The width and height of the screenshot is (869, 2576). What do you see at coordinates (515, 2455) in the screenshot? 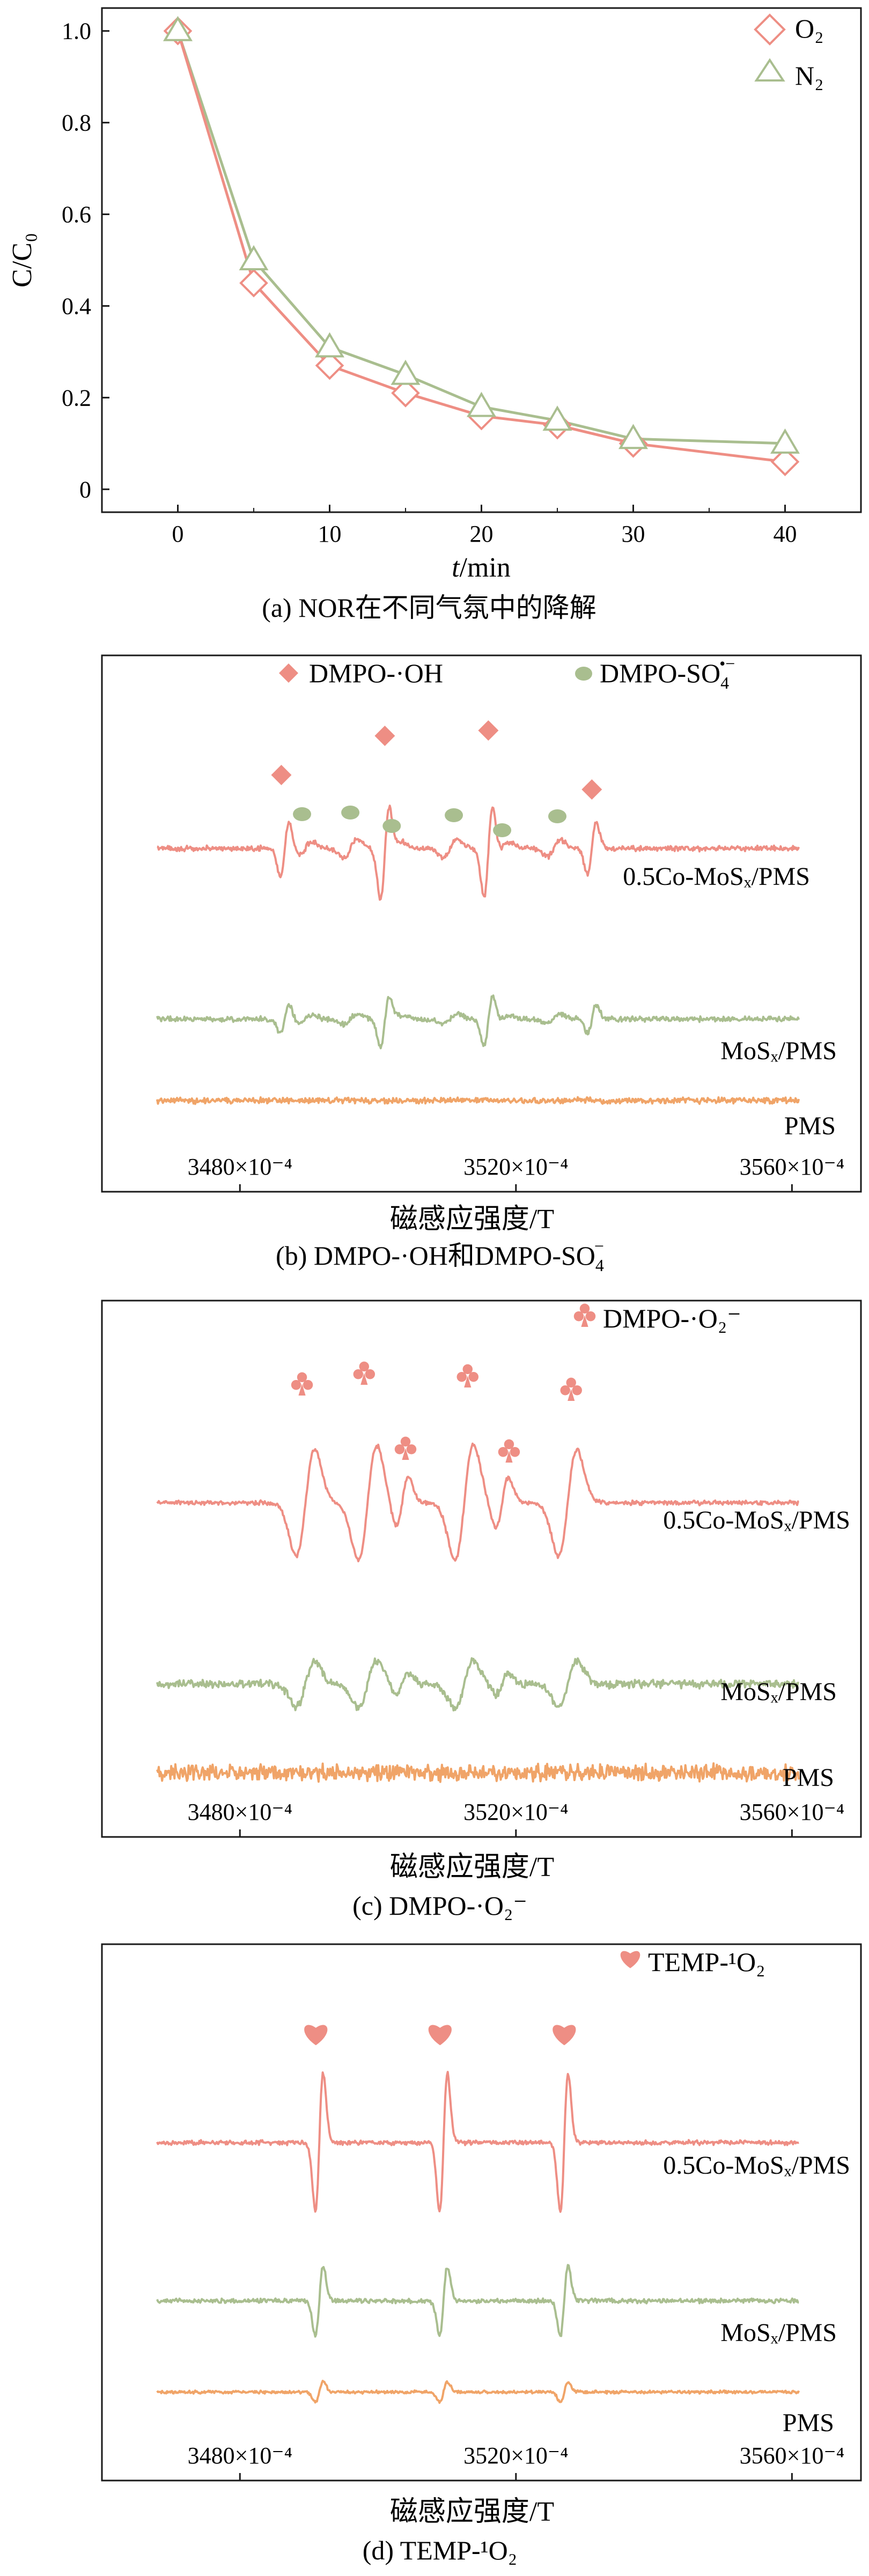
I see `panel-d-x-tick-label: 3520×10⁻⁴` at bounding box center [515, 2455].